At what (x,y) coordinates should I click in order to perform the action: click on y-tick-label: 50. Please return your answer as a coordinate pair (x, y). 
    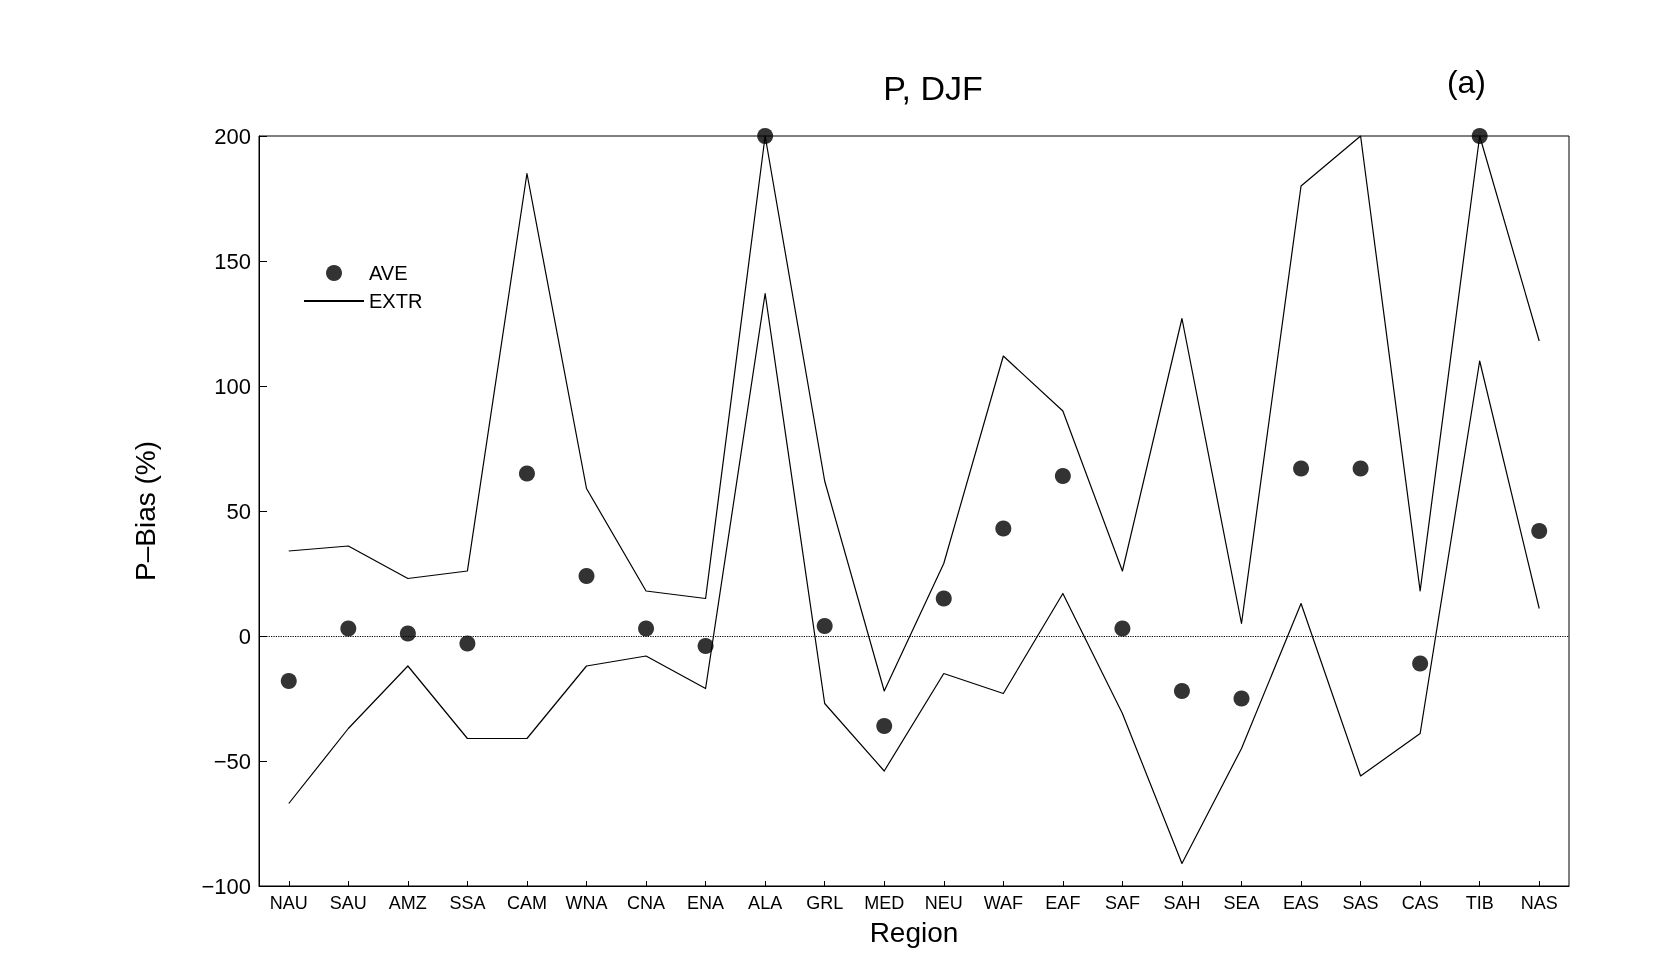
    Looking at the image, I should click on (238, 511).